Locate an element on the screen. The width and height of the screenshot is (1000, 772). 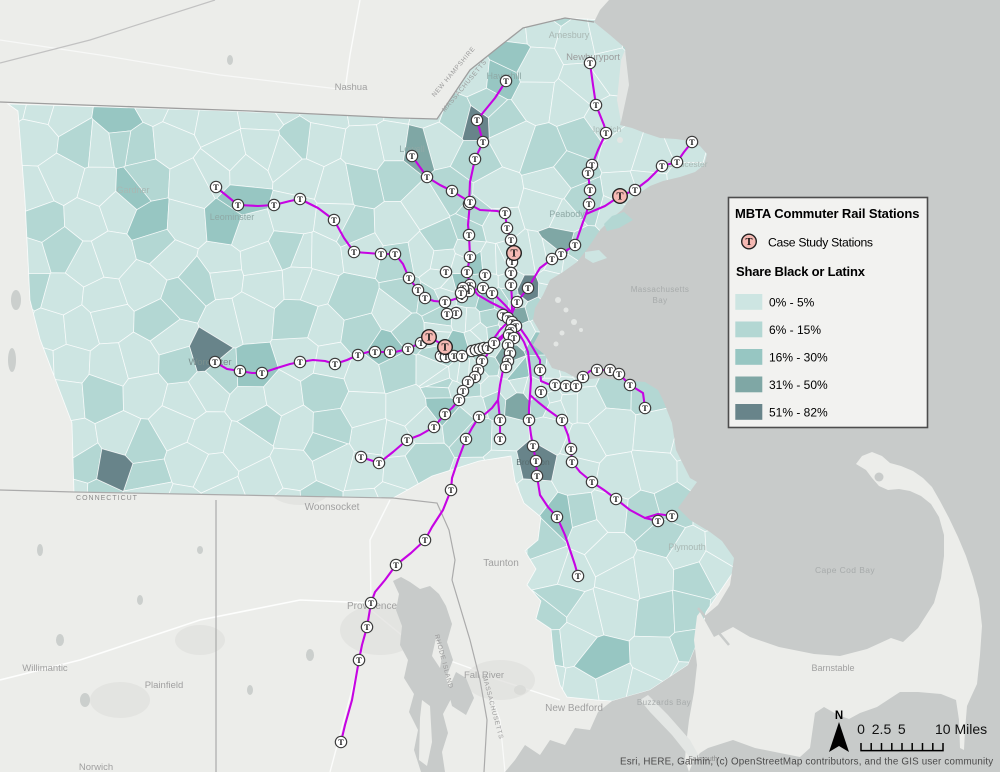
svg-text: Willimantic is located at coordinates (45, 668).